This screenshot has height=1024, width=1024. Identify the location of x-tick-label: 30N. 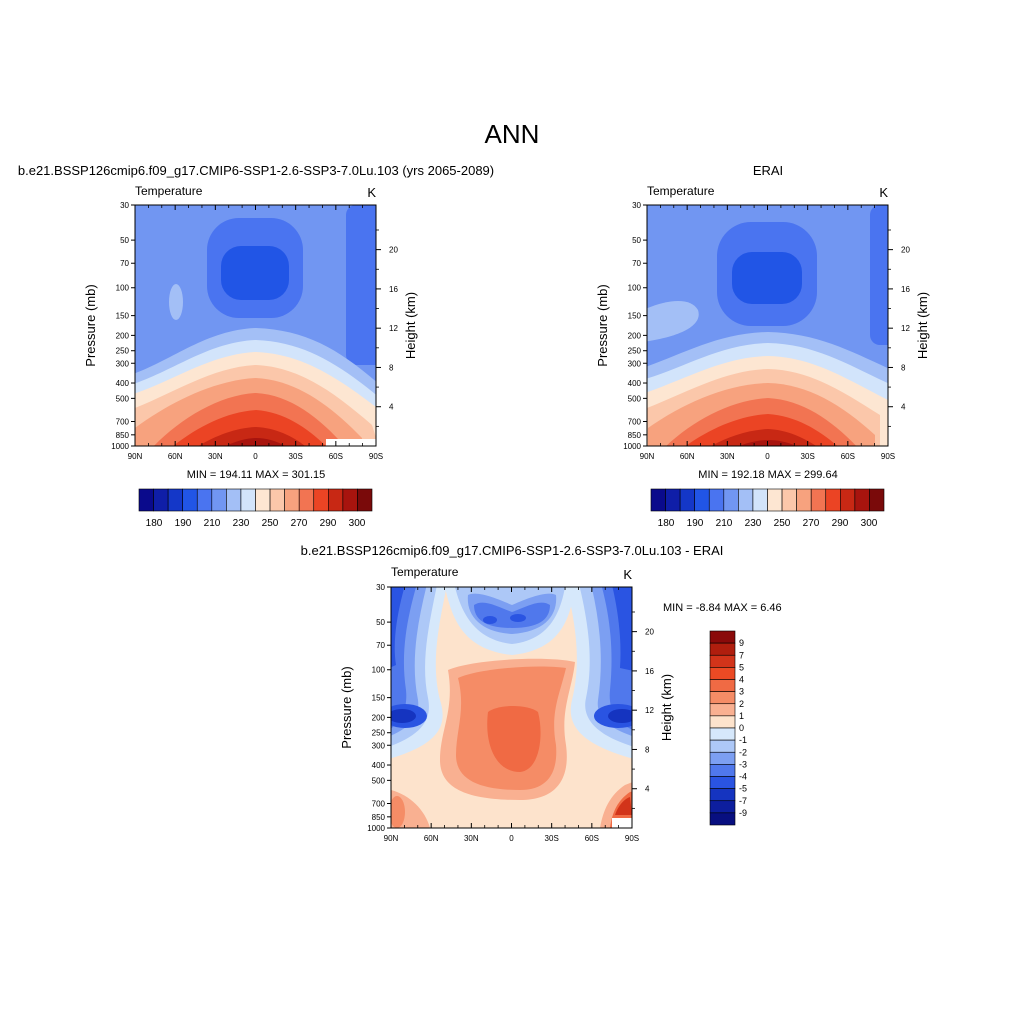
(215, 456).